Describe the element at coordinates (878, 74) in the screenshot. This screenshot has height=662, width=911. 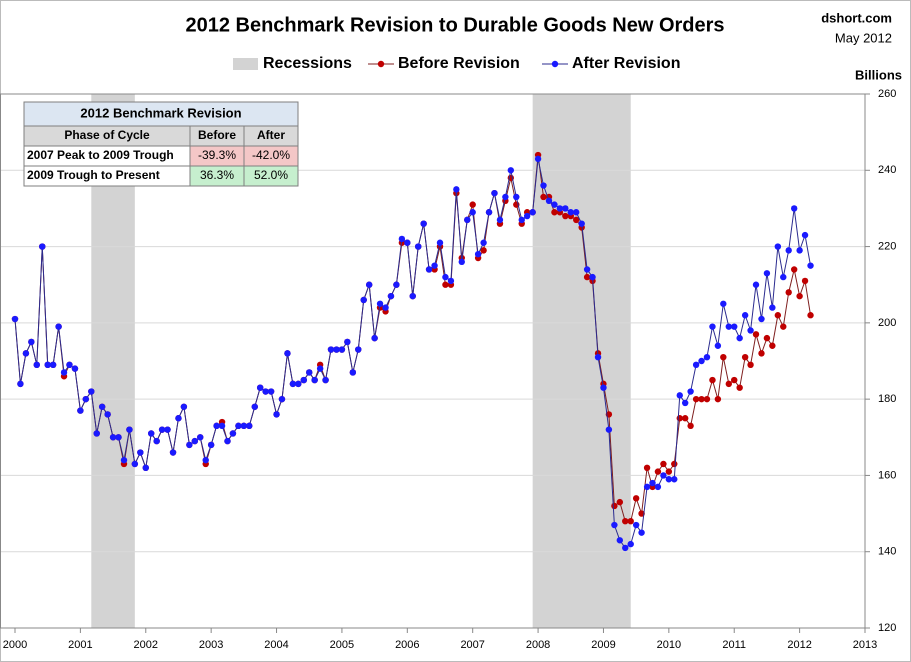
I see `y-axis-label: Billions` at that location.